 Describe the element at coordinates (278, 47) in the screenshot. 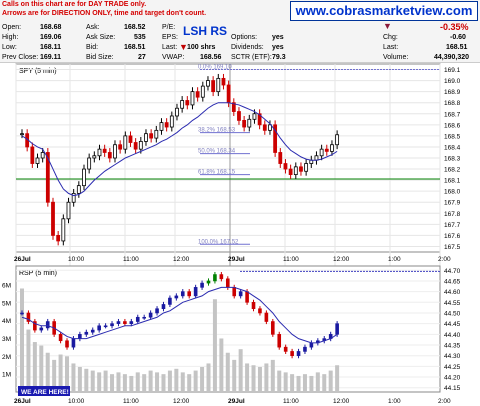

I see `dividends-value: yes` at that location.